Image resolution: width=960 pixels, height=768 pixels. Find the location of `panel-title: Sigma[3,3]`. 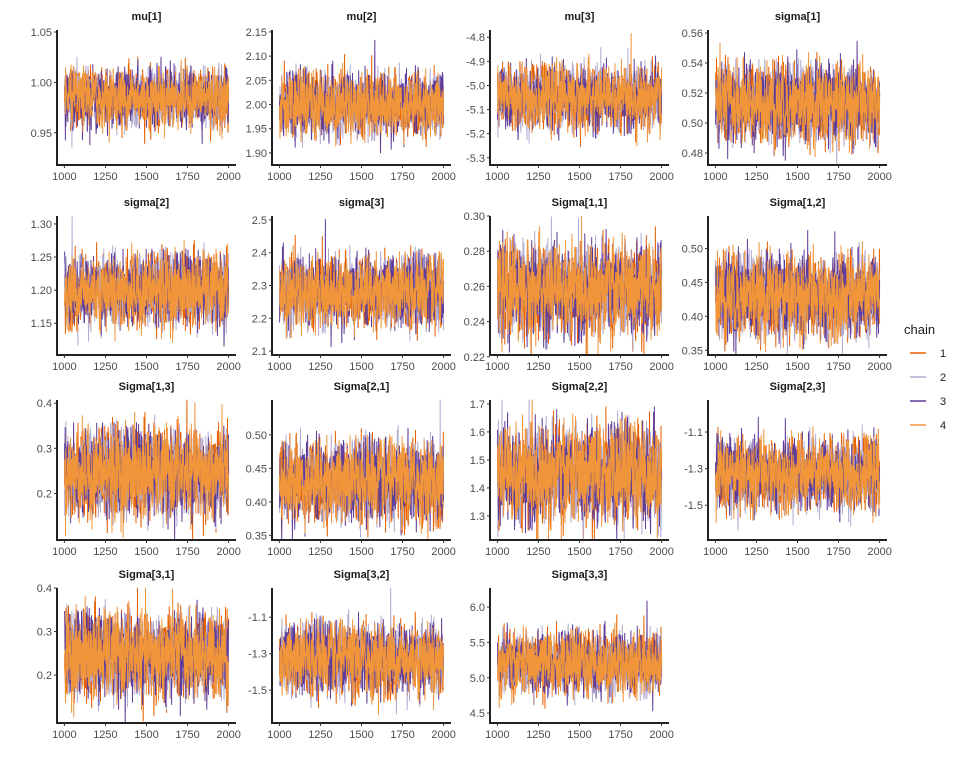

panel-title: Sigma[3,3] is located at coordinates (580, 575).